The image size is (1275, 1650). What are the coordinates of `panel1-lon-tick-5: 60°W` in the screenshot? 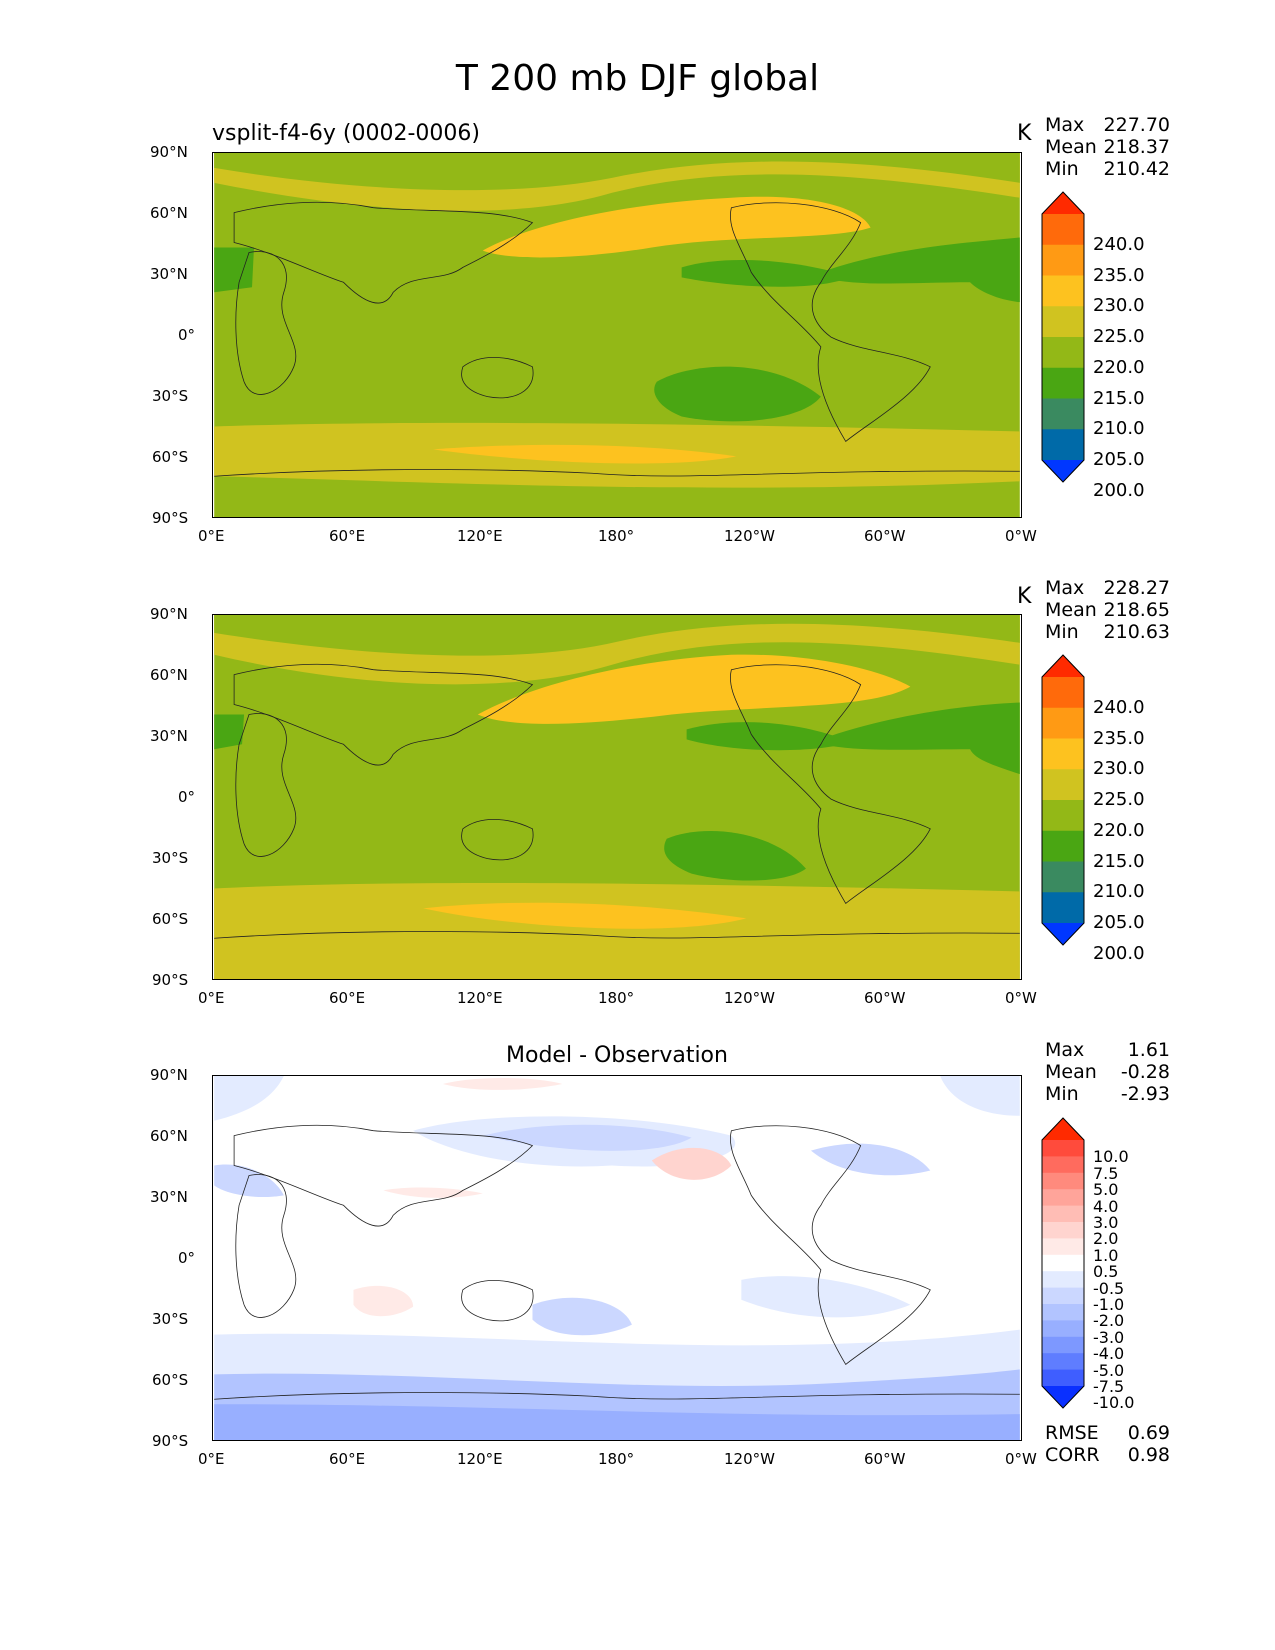 It's located at (885, 536).